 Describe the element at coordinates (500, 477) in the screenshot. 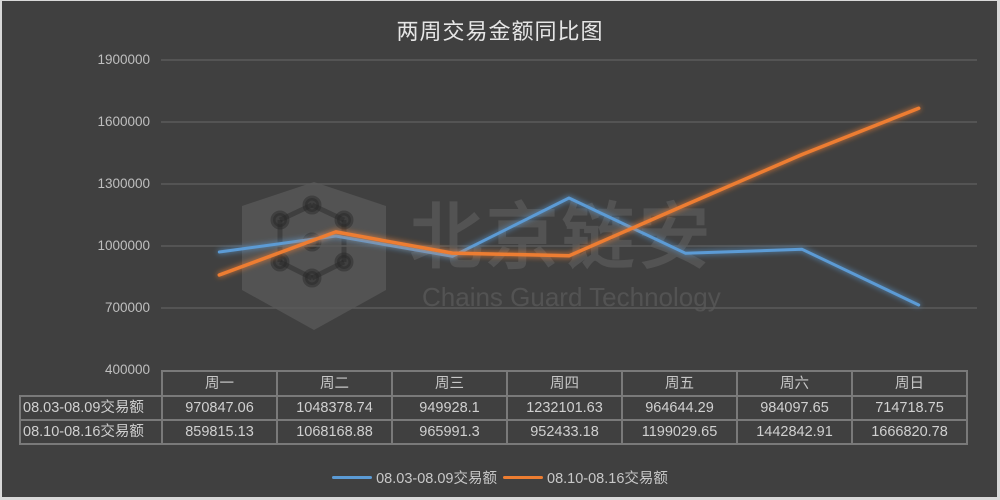

I see `legend: 08.03-08.09交易额 08.10-08.16交易额` at that location.